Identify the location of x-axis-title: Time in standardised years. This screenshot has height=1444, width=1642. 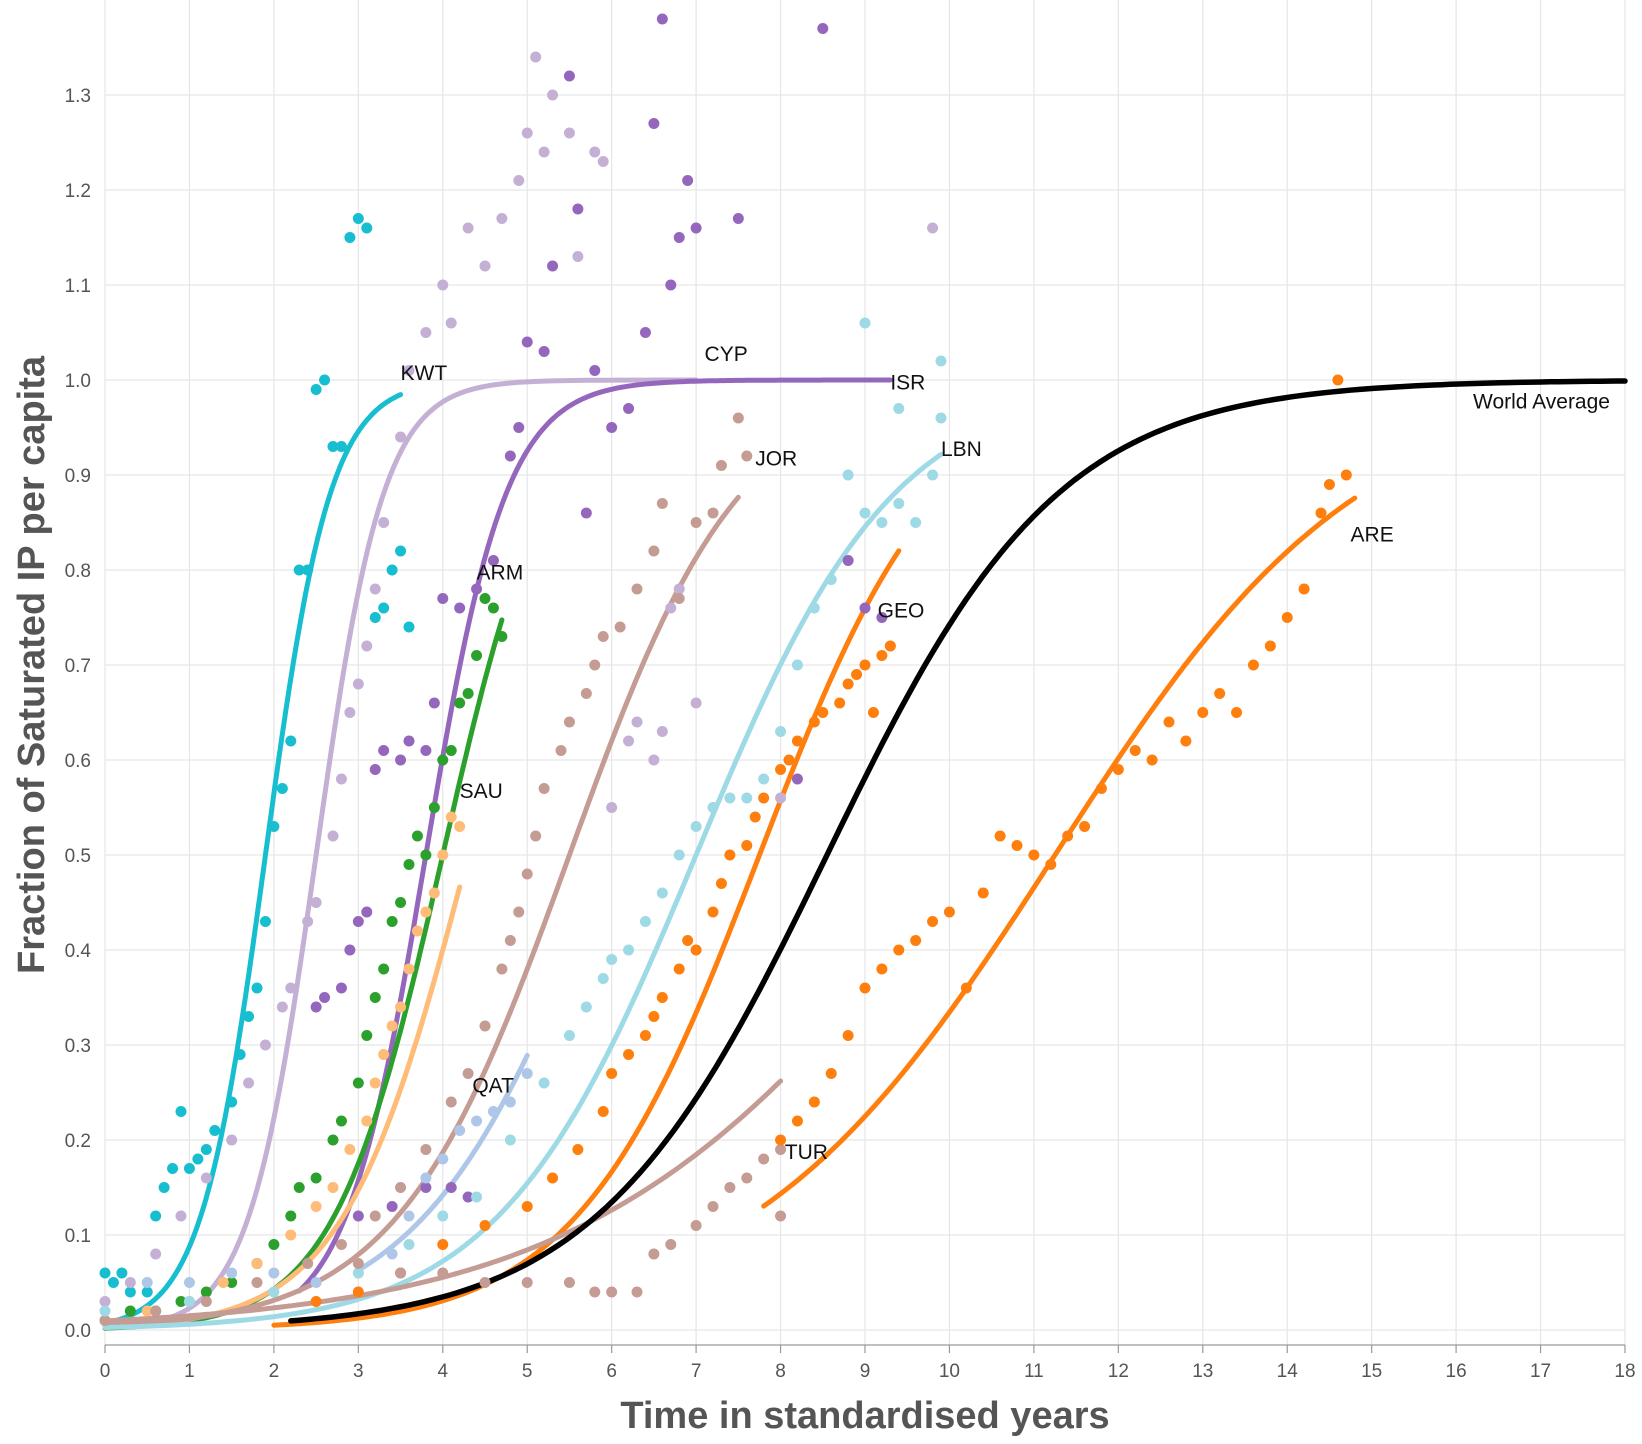
(864, 1416).